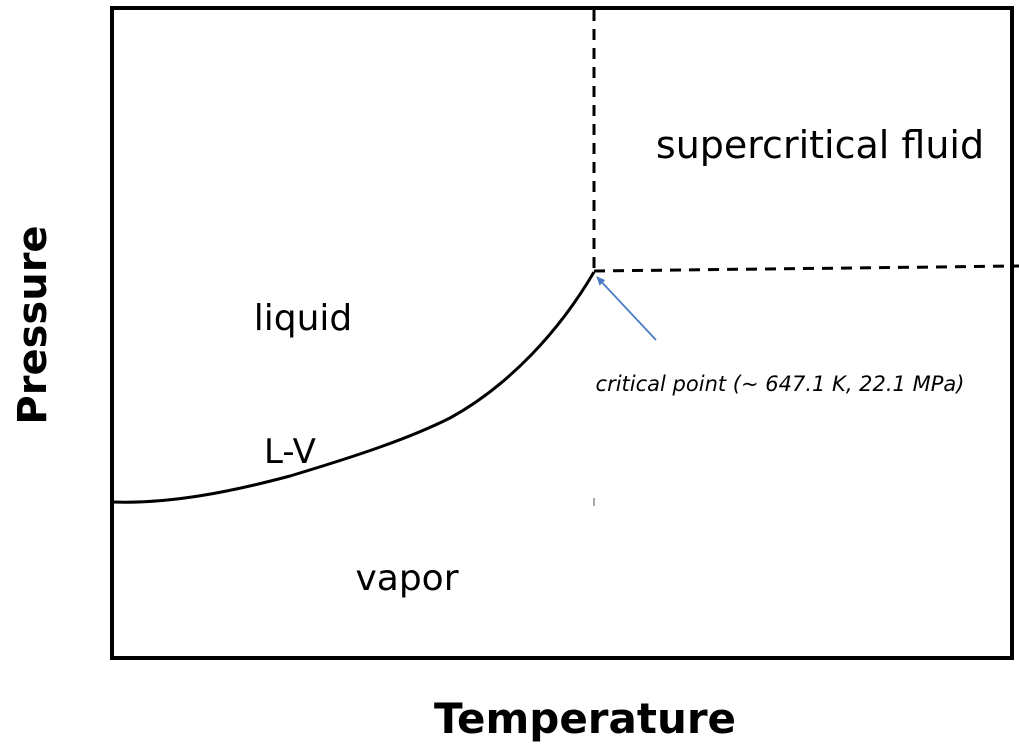  Describe the element at coordinates (290, 452) in the screenshot. I see `curve-label: L-V` at that location.